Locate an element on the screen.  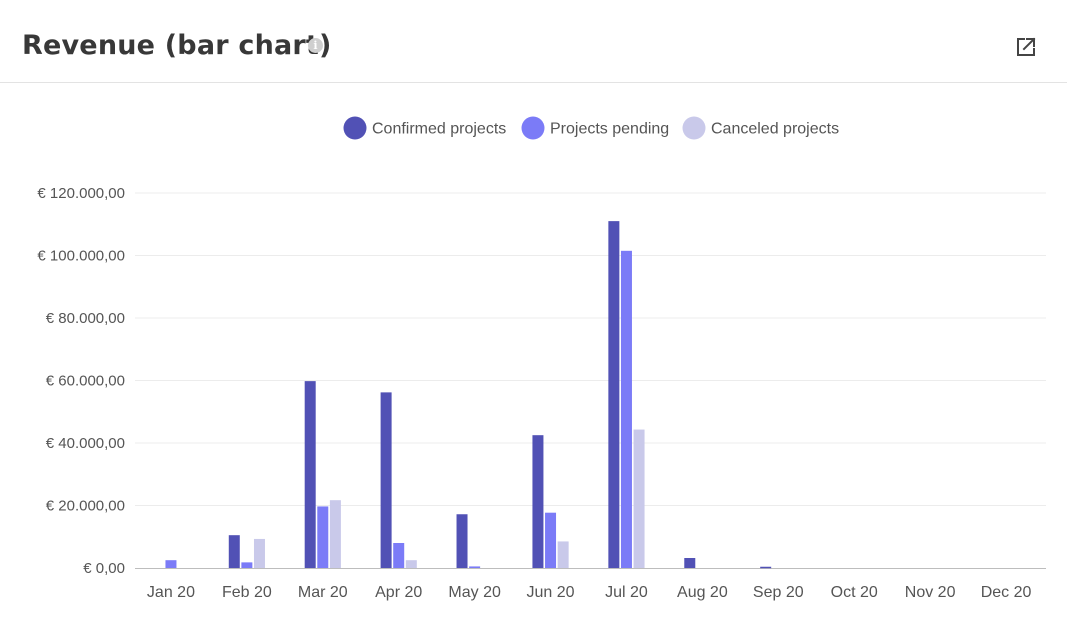
open-external-button is located at coordinates (1026, 47).